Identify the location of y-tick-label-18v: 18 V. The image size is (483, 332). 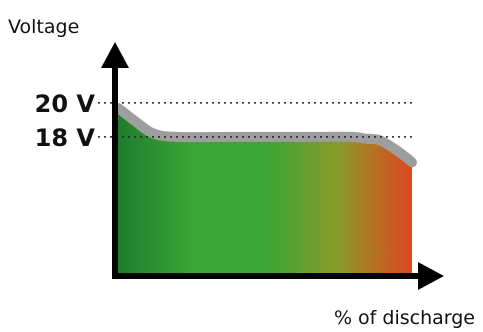
(65, 138).